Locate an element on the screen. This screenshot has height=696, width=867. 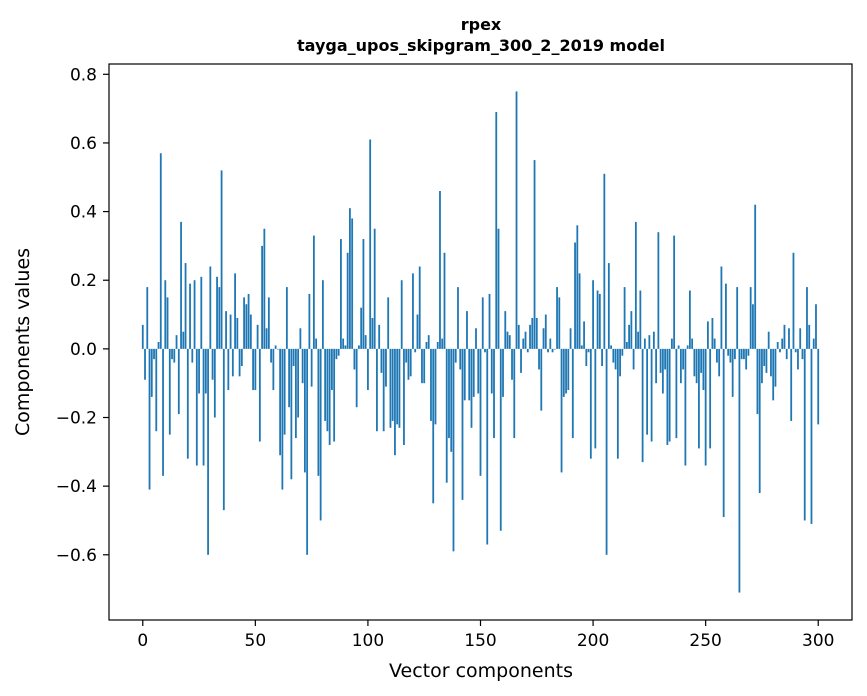
x-tick-label: 0 is located at coordinates (142, 641).